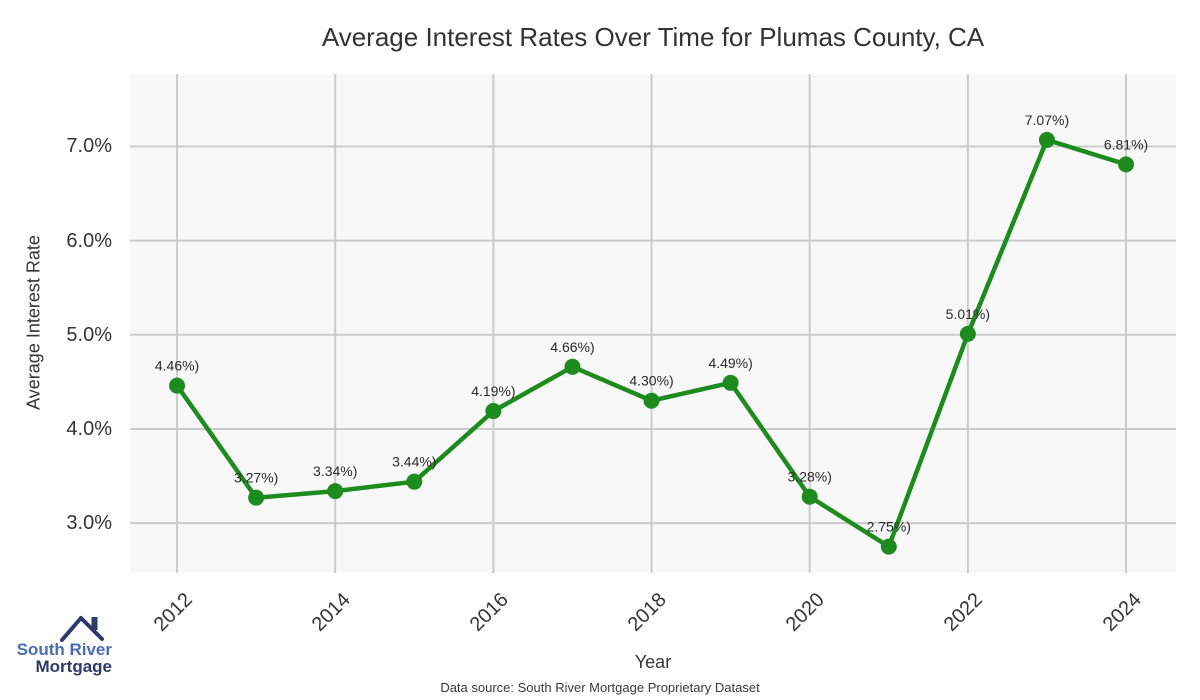 Image resolution: width=1200 pixels, height=700 pixels. What do you see at coordinates (56, 350) in the screenshot?
I see `y-axis-ticks: 3.0% 4.0% 5.0% 6.0% 7.0%` at bounding box center [56, 350].